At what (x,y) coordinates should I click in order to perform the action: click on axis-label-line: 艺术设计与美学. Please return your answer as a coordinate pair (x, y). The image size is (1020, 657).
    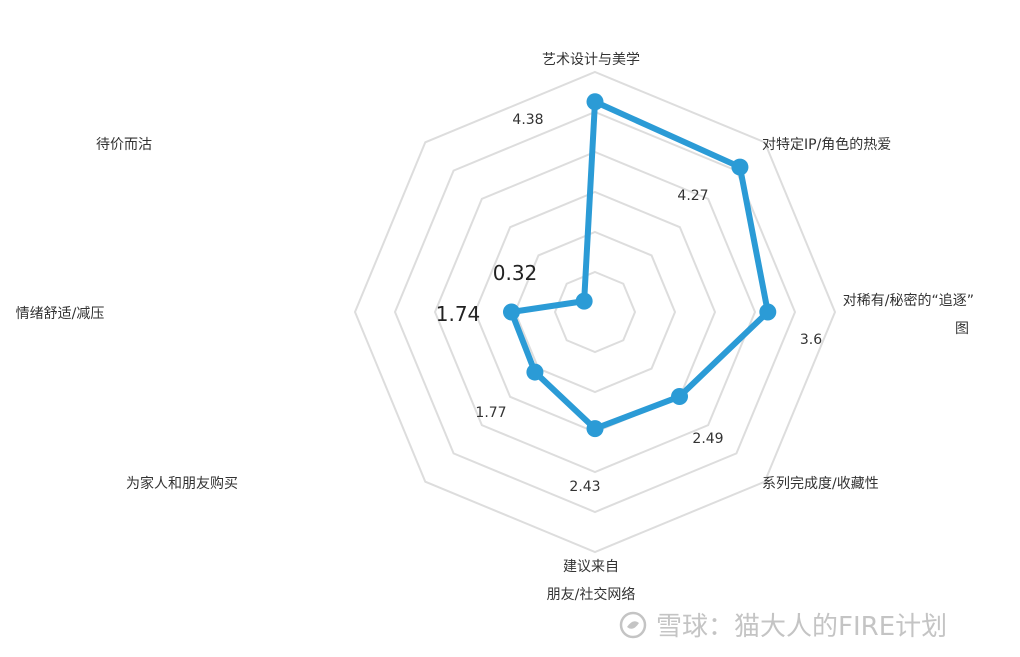
    Looking at the image, I should click on (591, 60).